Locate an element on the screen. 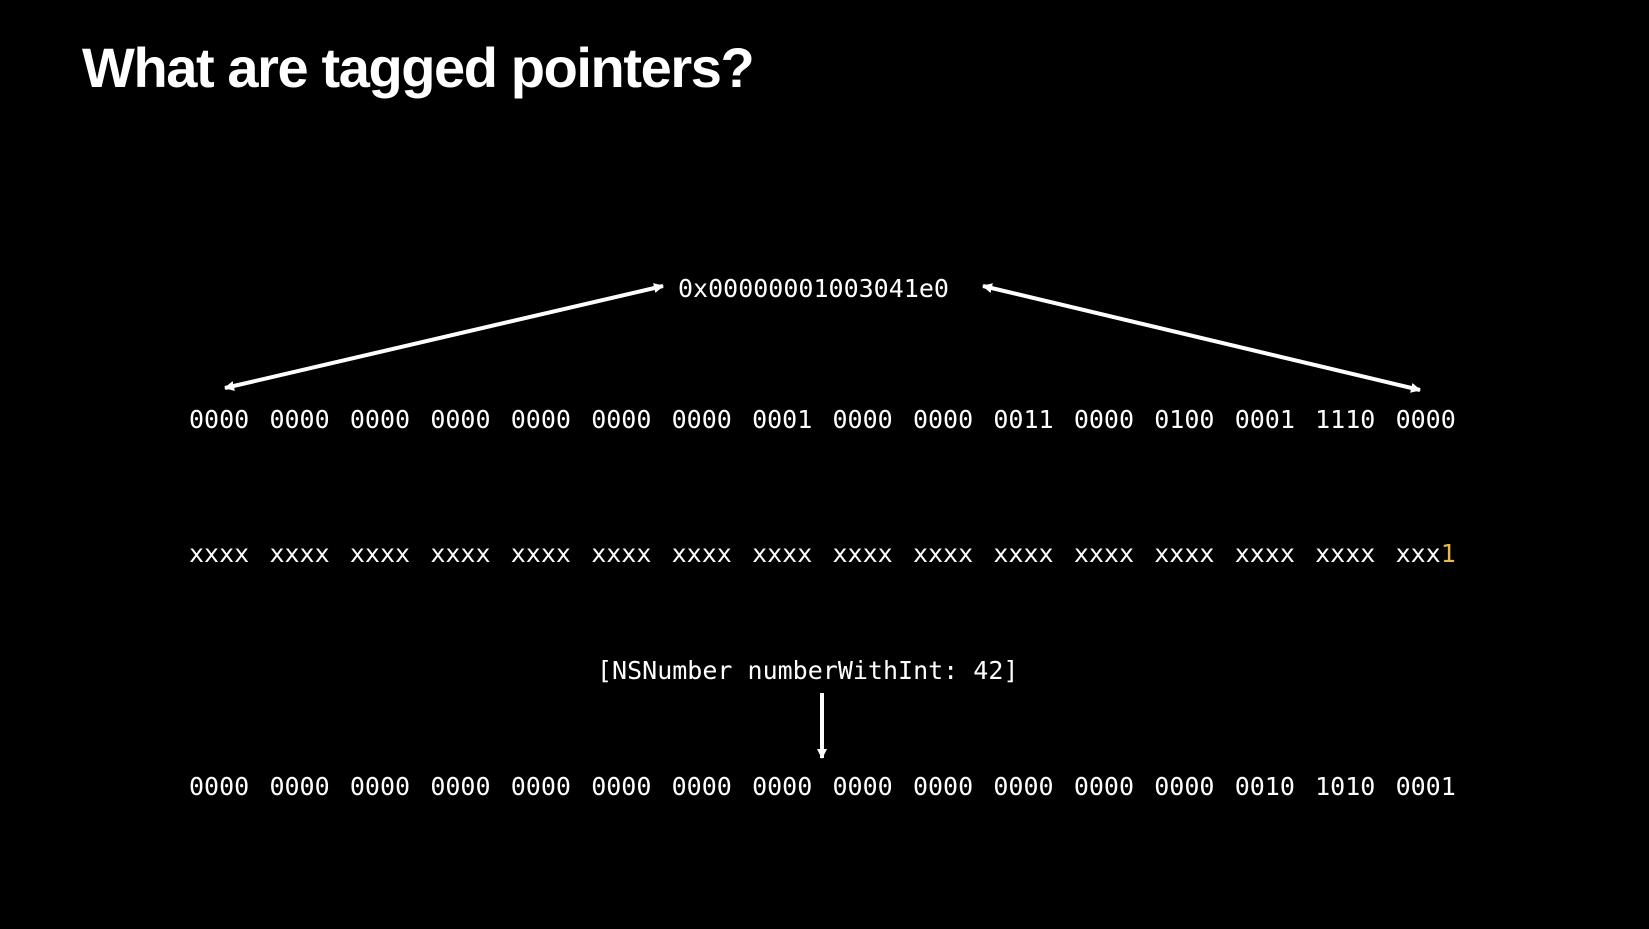  nibble: 1010 is located at coordinates (1345, 786).